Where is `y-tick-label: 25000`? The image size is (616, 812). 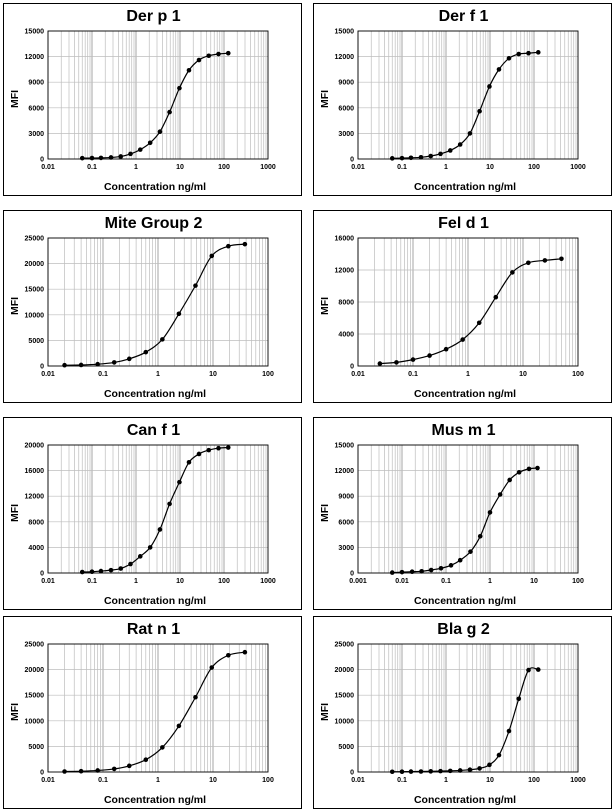
y-tick-label: 25000 is located at coordinates (345, 645).